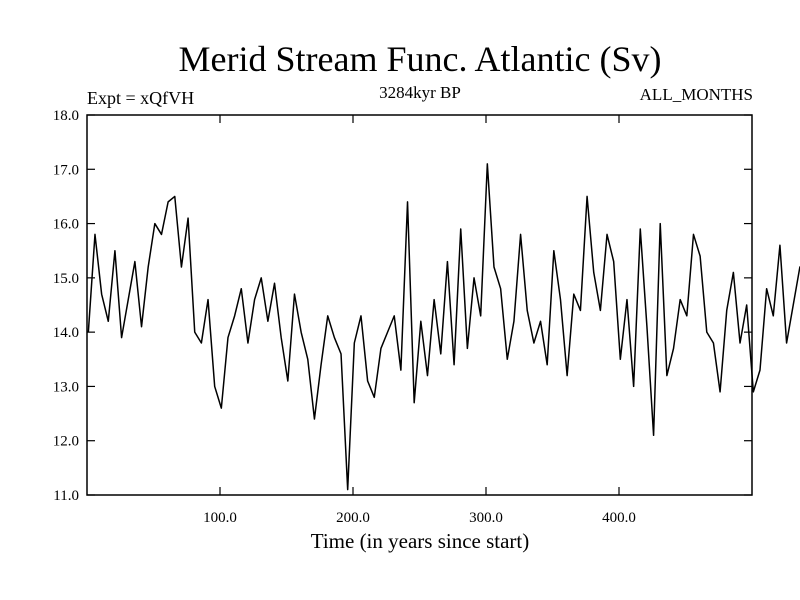 The width and height of the screenshot is (800, 600). I want to click on y-tick-label: 18.0, so click(66, 116).